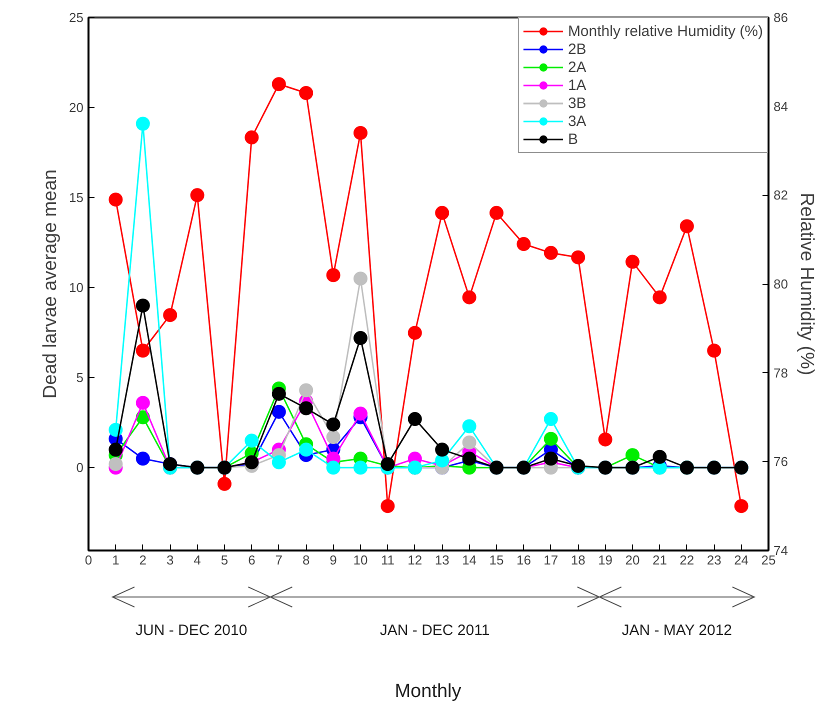  I want to click on y2-tick-label: 82, so click(781, 195).